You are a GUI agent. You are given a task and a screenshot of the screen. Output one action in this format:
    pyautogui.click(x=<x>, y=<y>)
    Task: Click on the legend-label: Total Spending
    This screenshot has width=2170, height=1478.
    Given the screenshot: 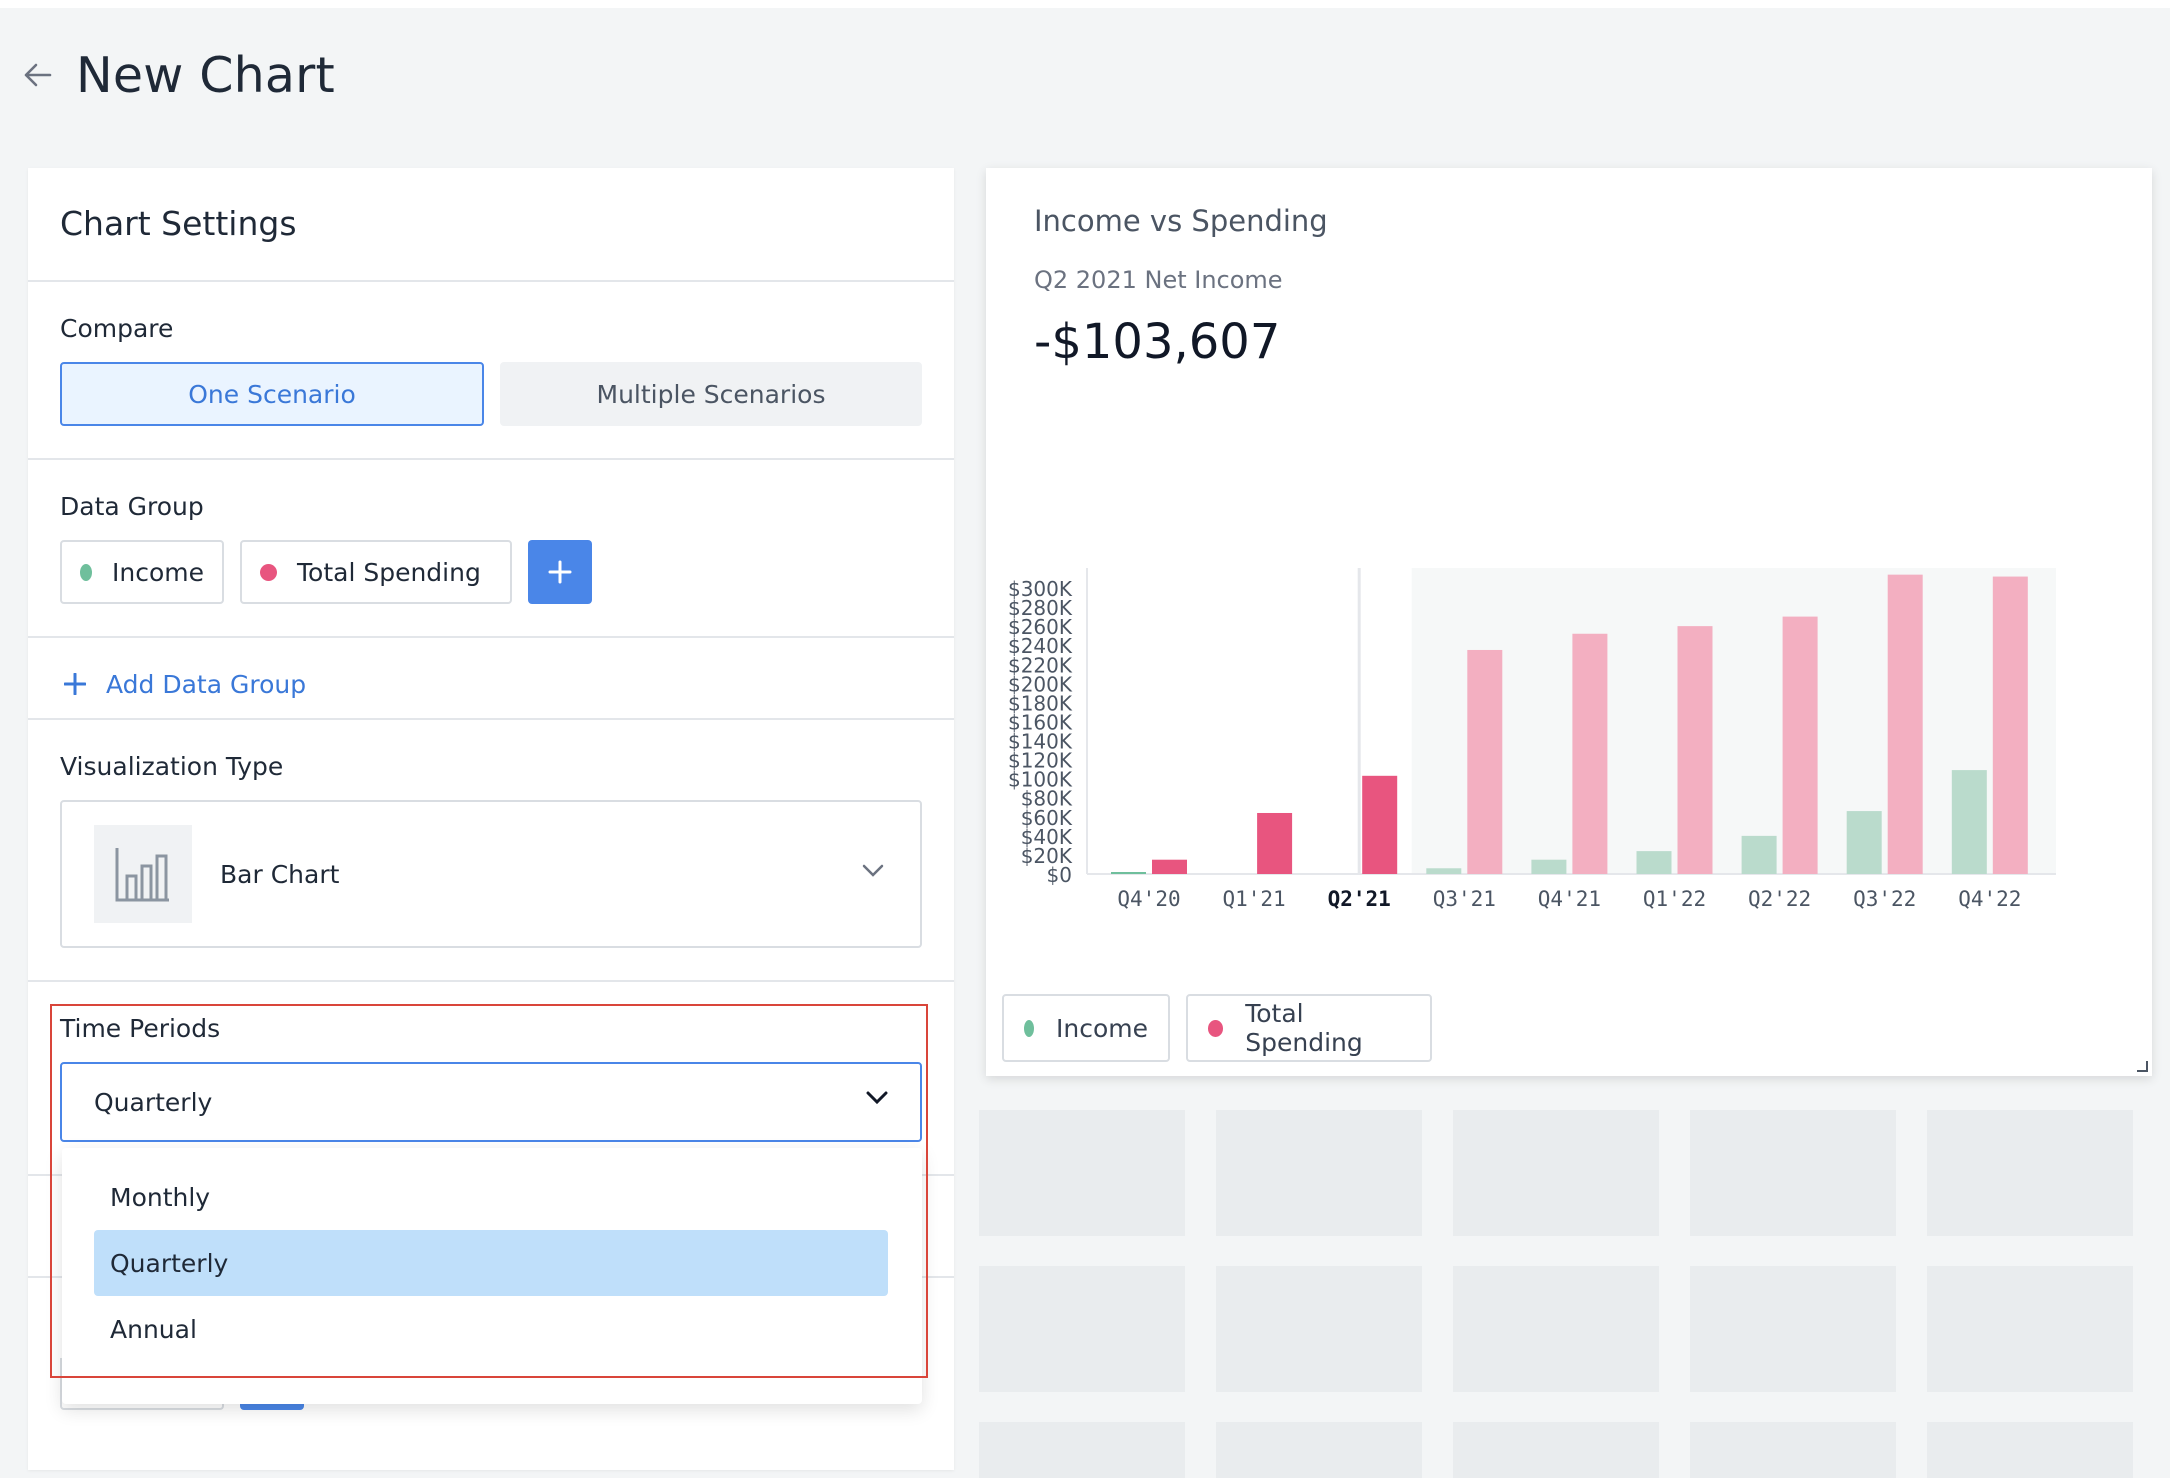 What is the action you would take?
    pyautogui.click(x=1304, y=1028)
    